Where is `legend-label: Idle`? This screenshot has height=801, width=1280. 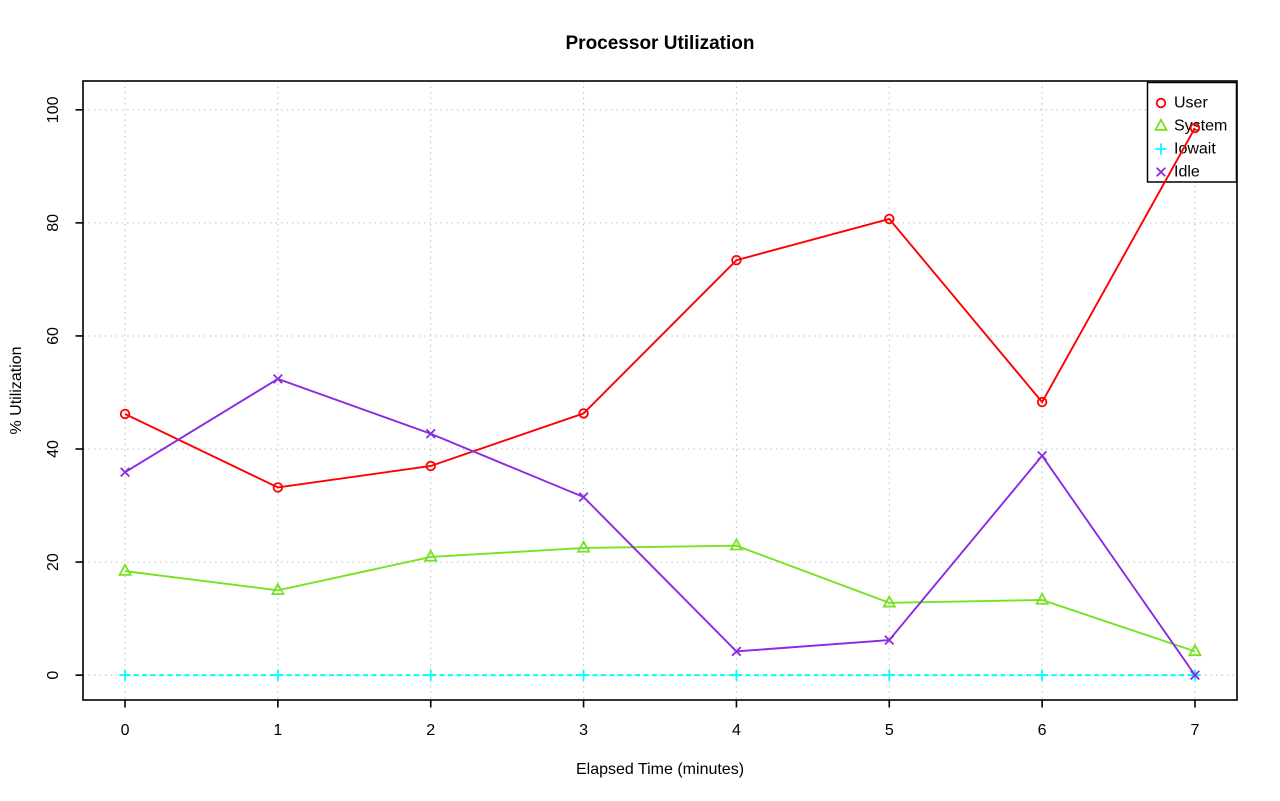
legend-label: Idle is located at coordinates (1187, 172).